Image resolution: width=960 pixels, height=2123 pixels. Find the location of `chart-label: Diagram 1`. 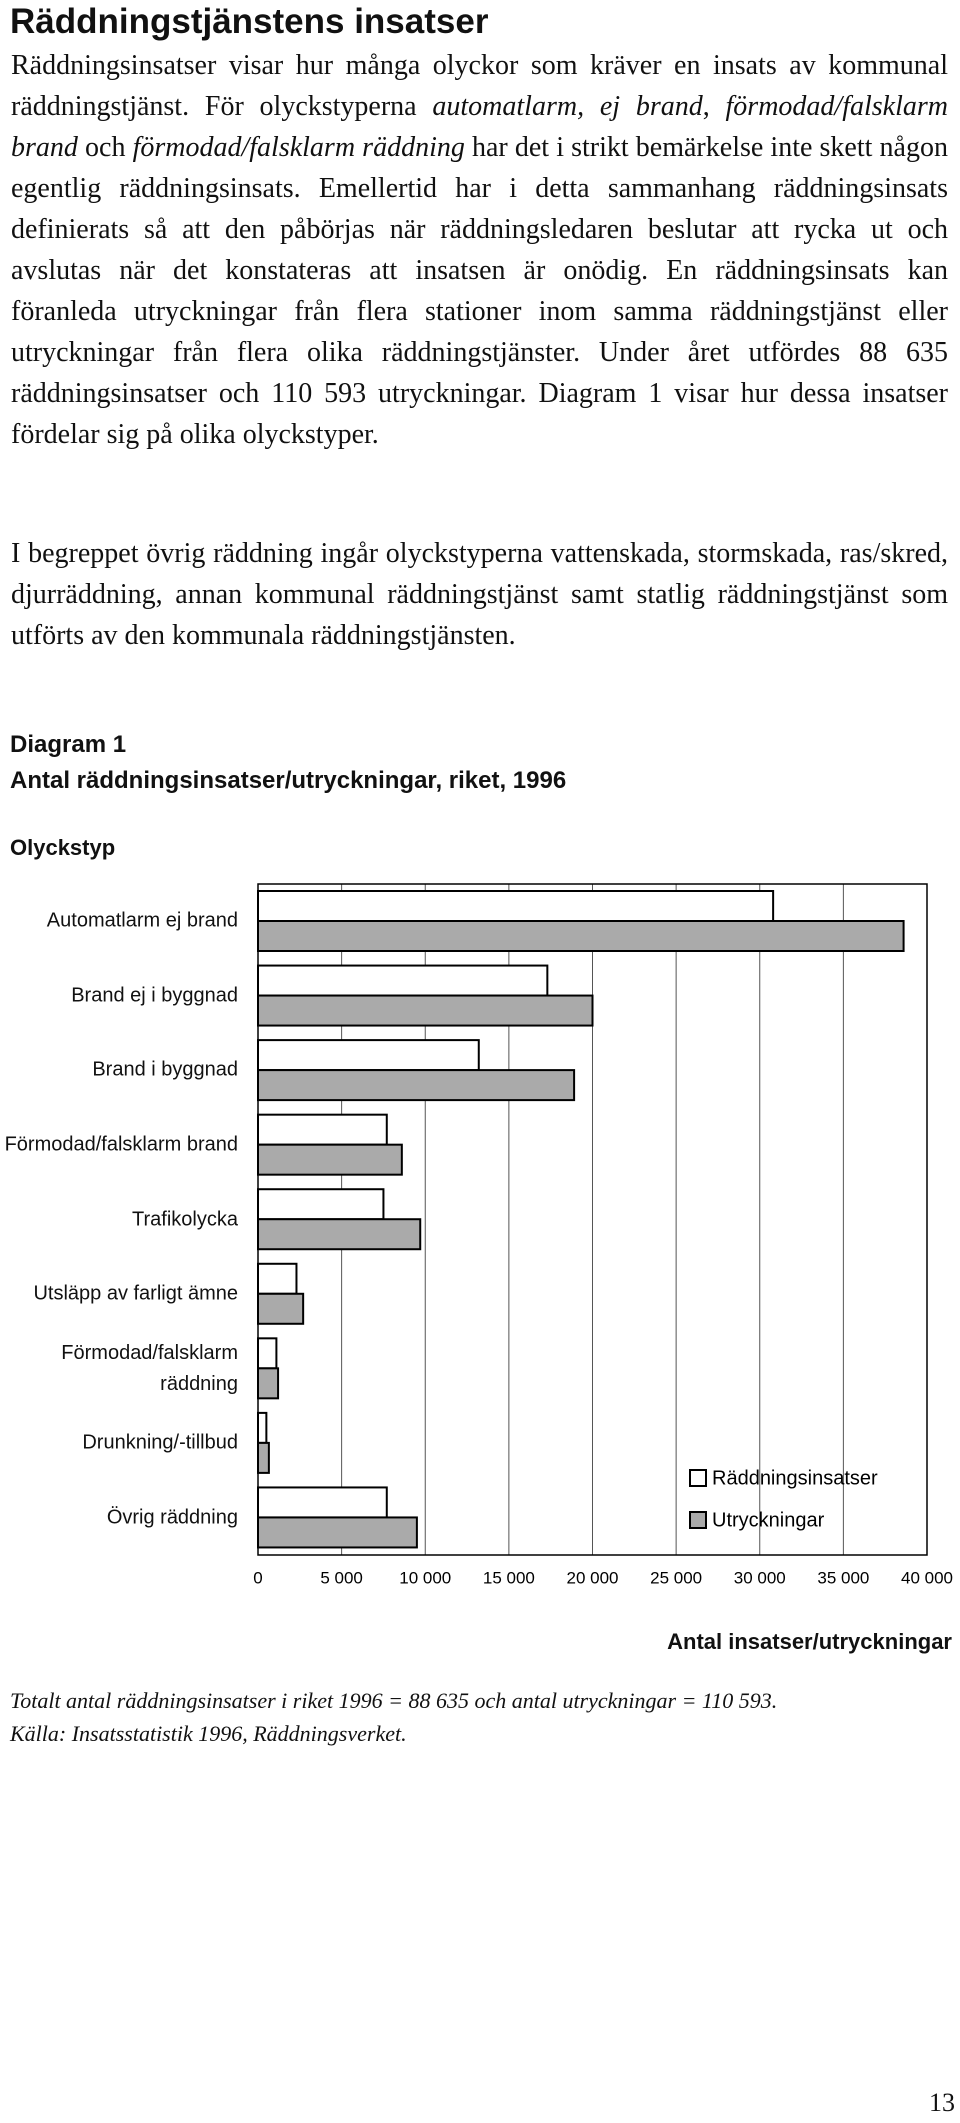

chart-label: Diagram 1 is located at coordinates (68, 744).